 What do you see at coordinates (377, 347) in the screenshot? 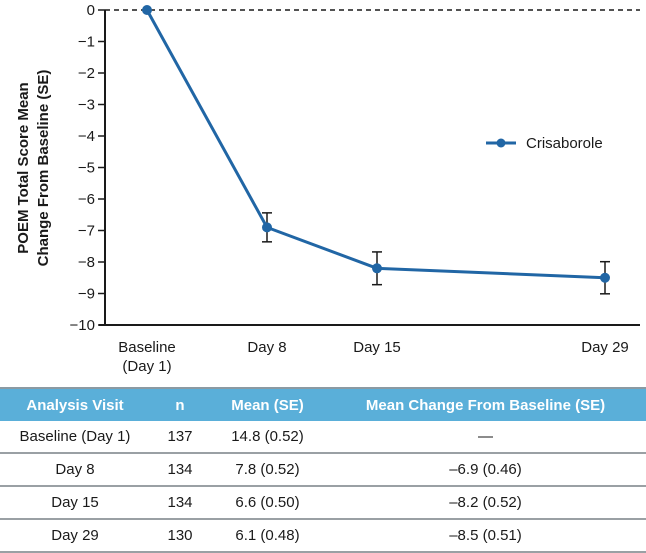
I see `x-tick-label: Day 15` at bounding box center [377, 347].